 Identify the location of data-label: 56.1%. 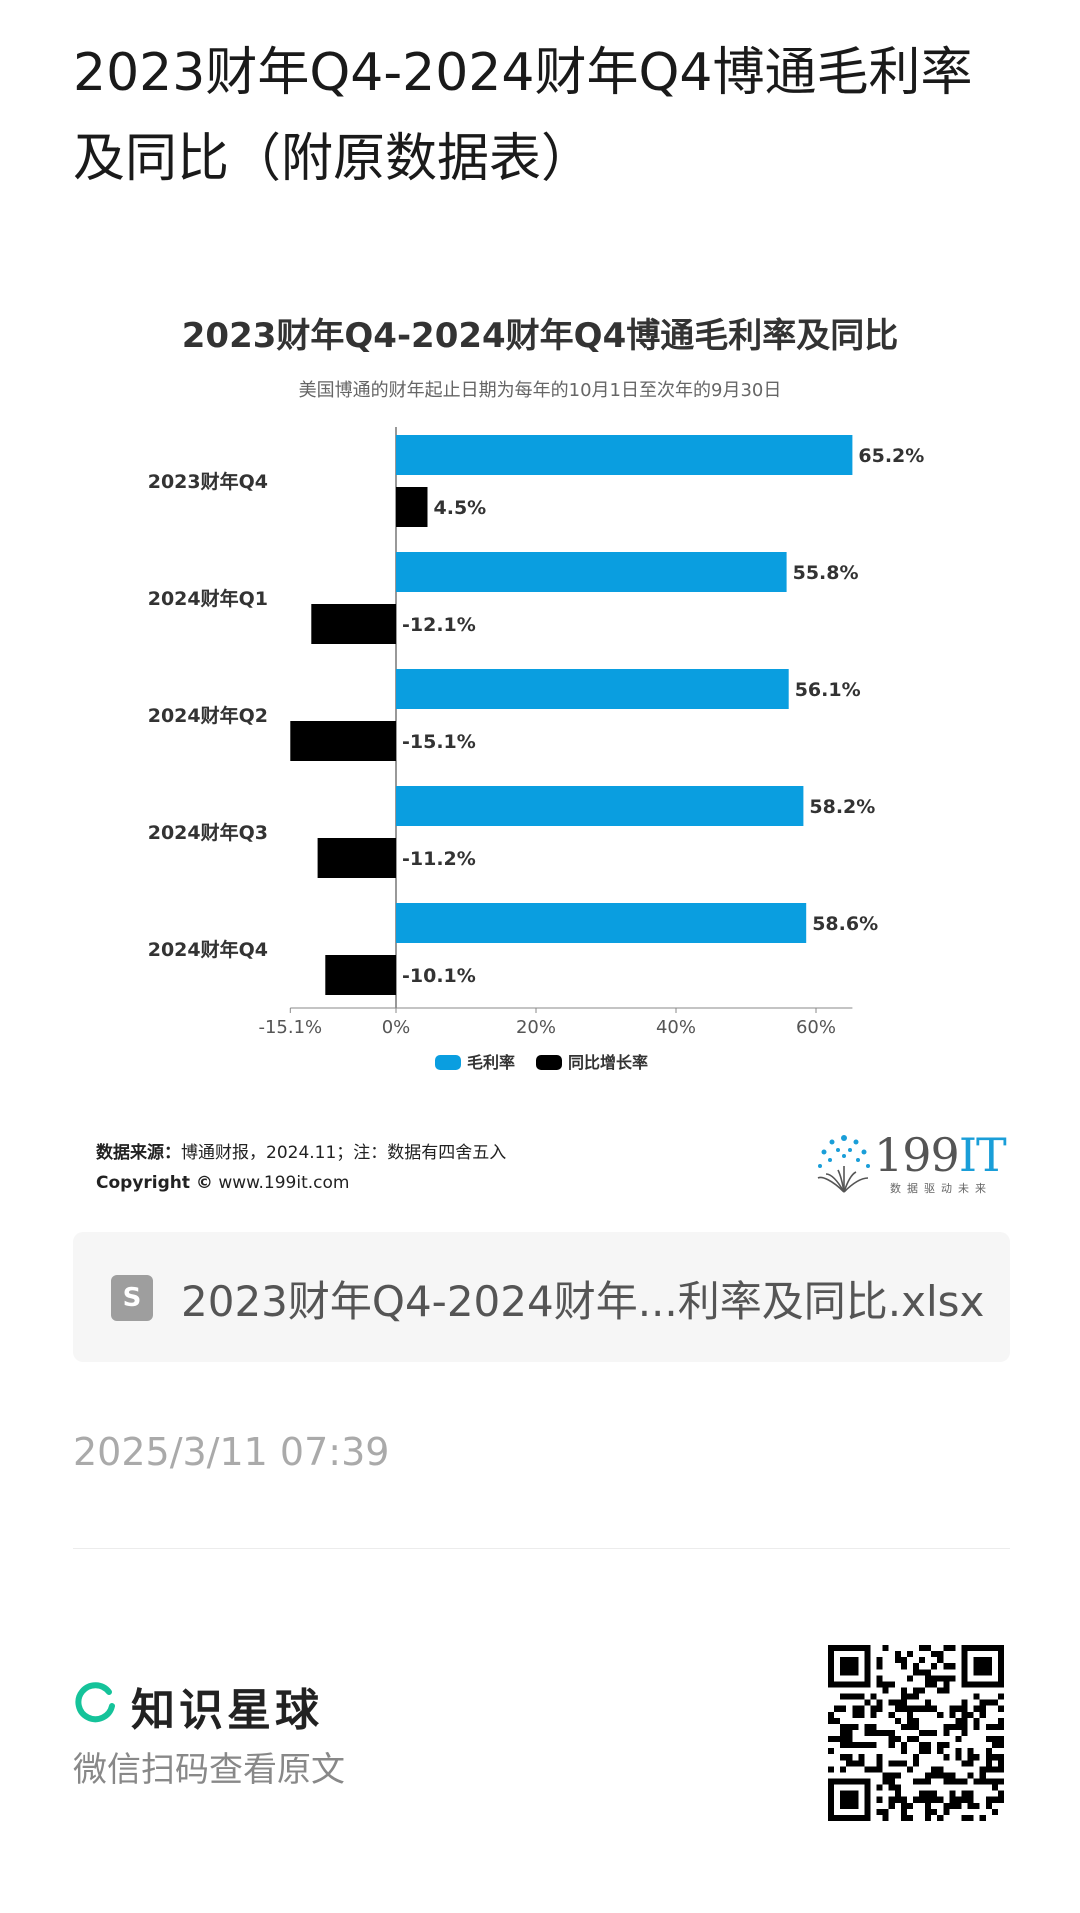
(828, 690).